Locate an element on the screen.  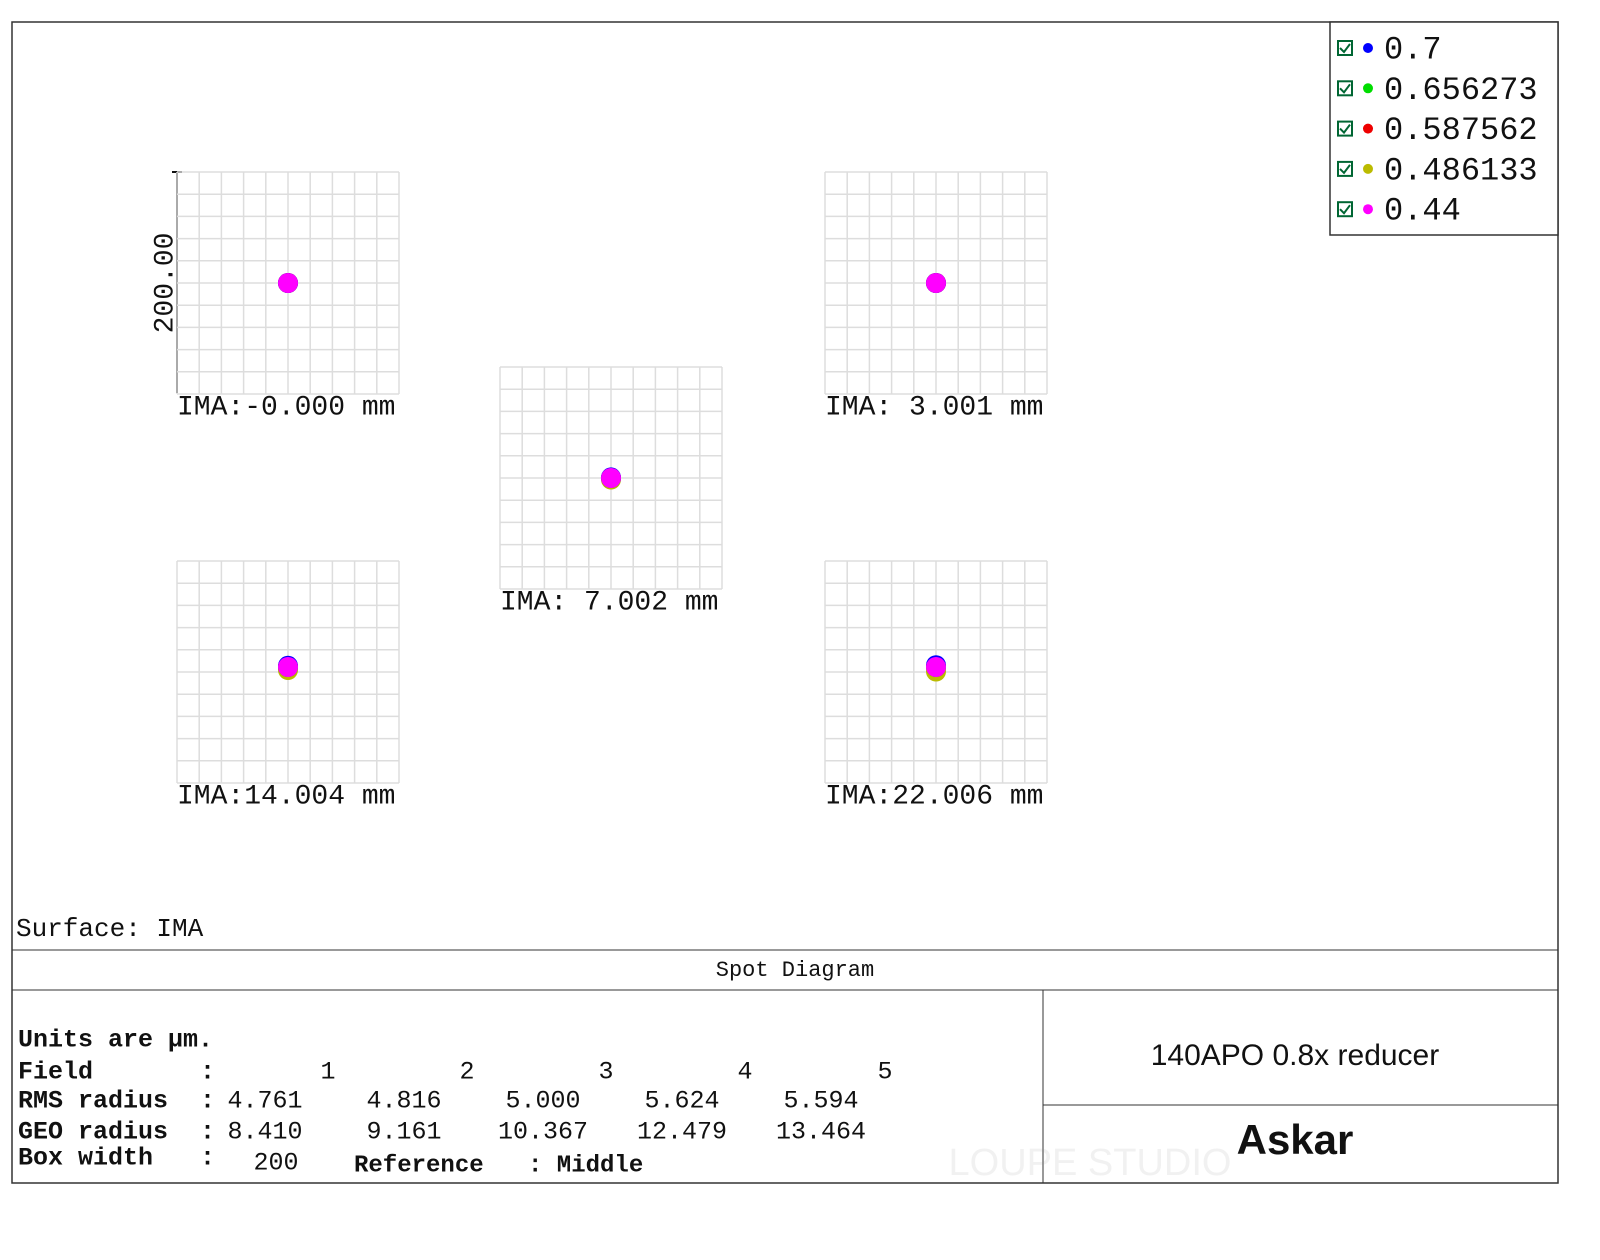
scale-label: 200.00 is located at coordinates (165, 283).